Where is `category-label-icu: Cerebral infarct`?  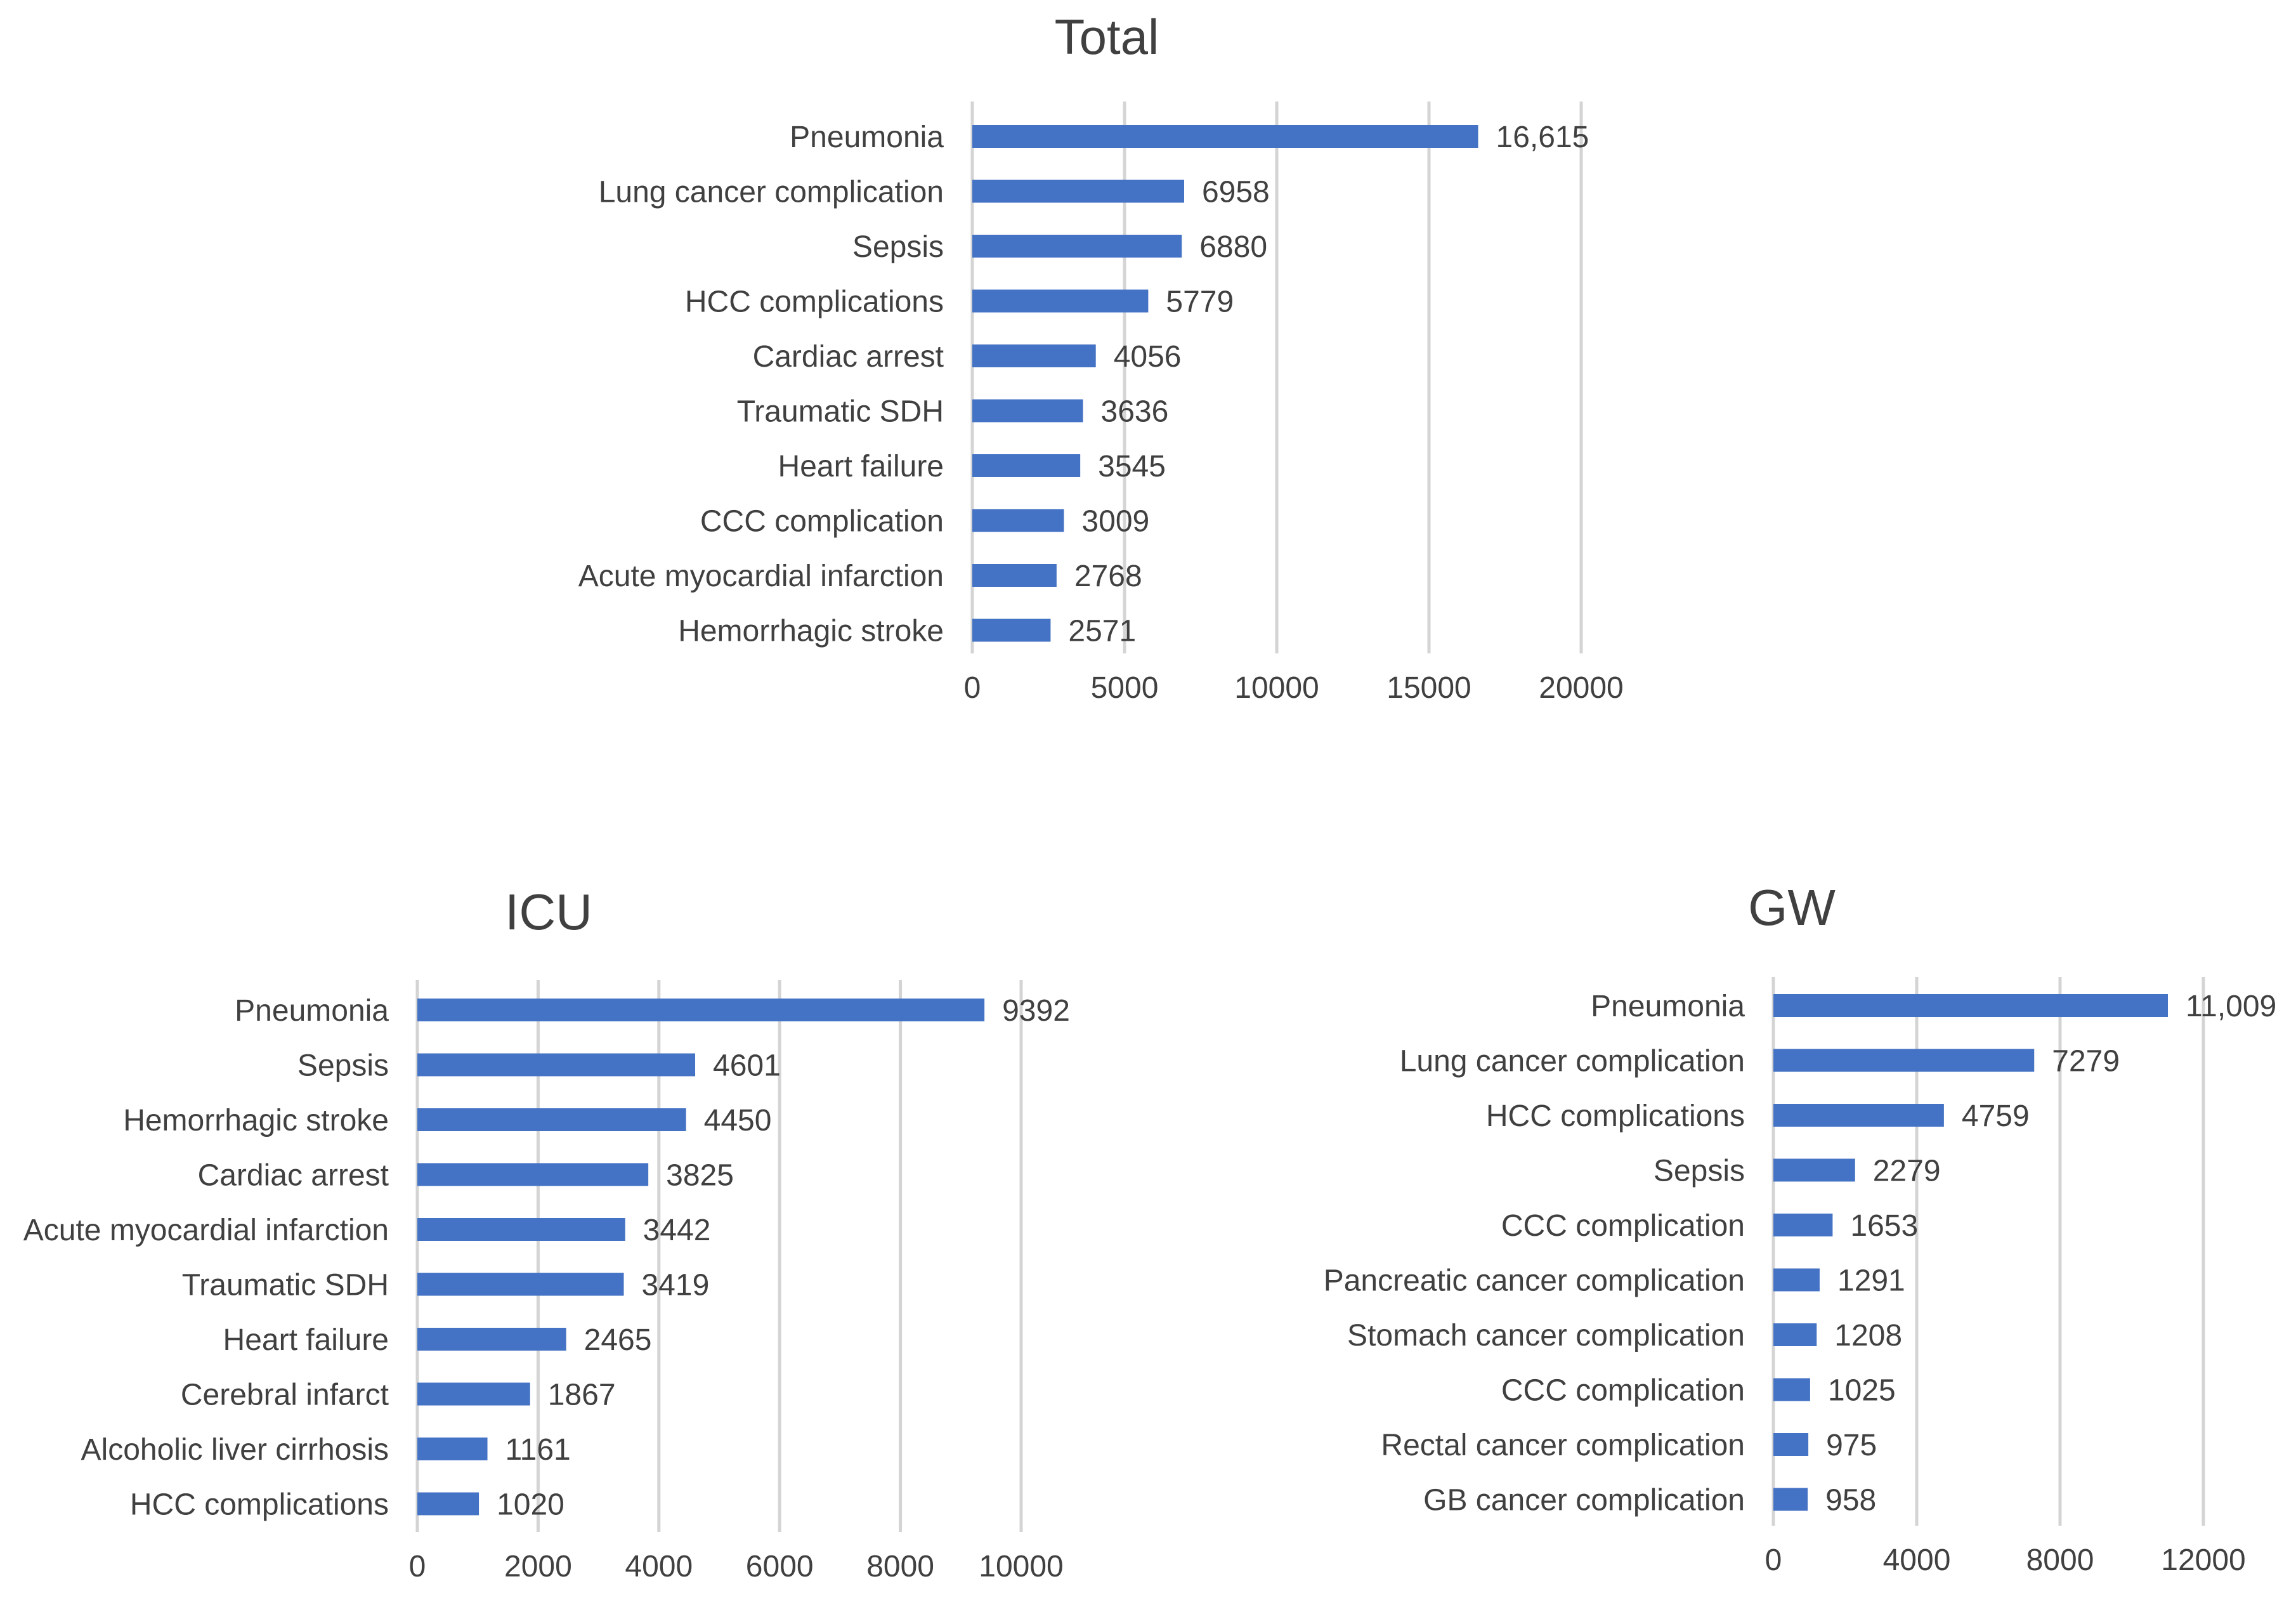 category-label-icu: Cerebral infarct is located at coordinates (285, 1395).